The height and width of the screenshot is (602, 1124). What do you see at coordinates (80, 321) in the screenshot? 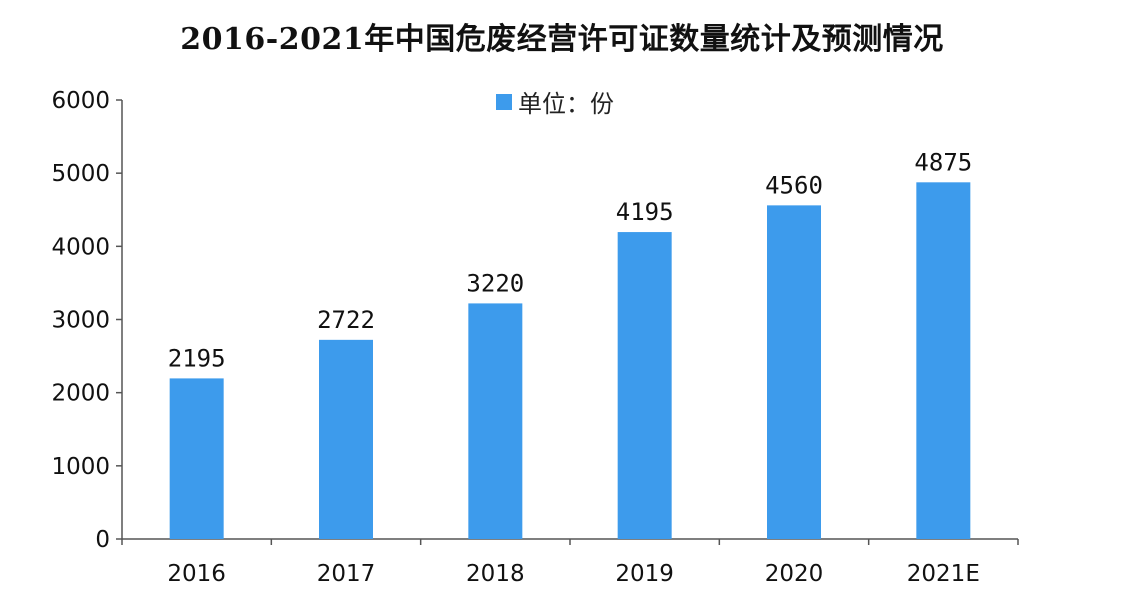
I see `y-tick-label: 3000` at bounding box center [80, 321].